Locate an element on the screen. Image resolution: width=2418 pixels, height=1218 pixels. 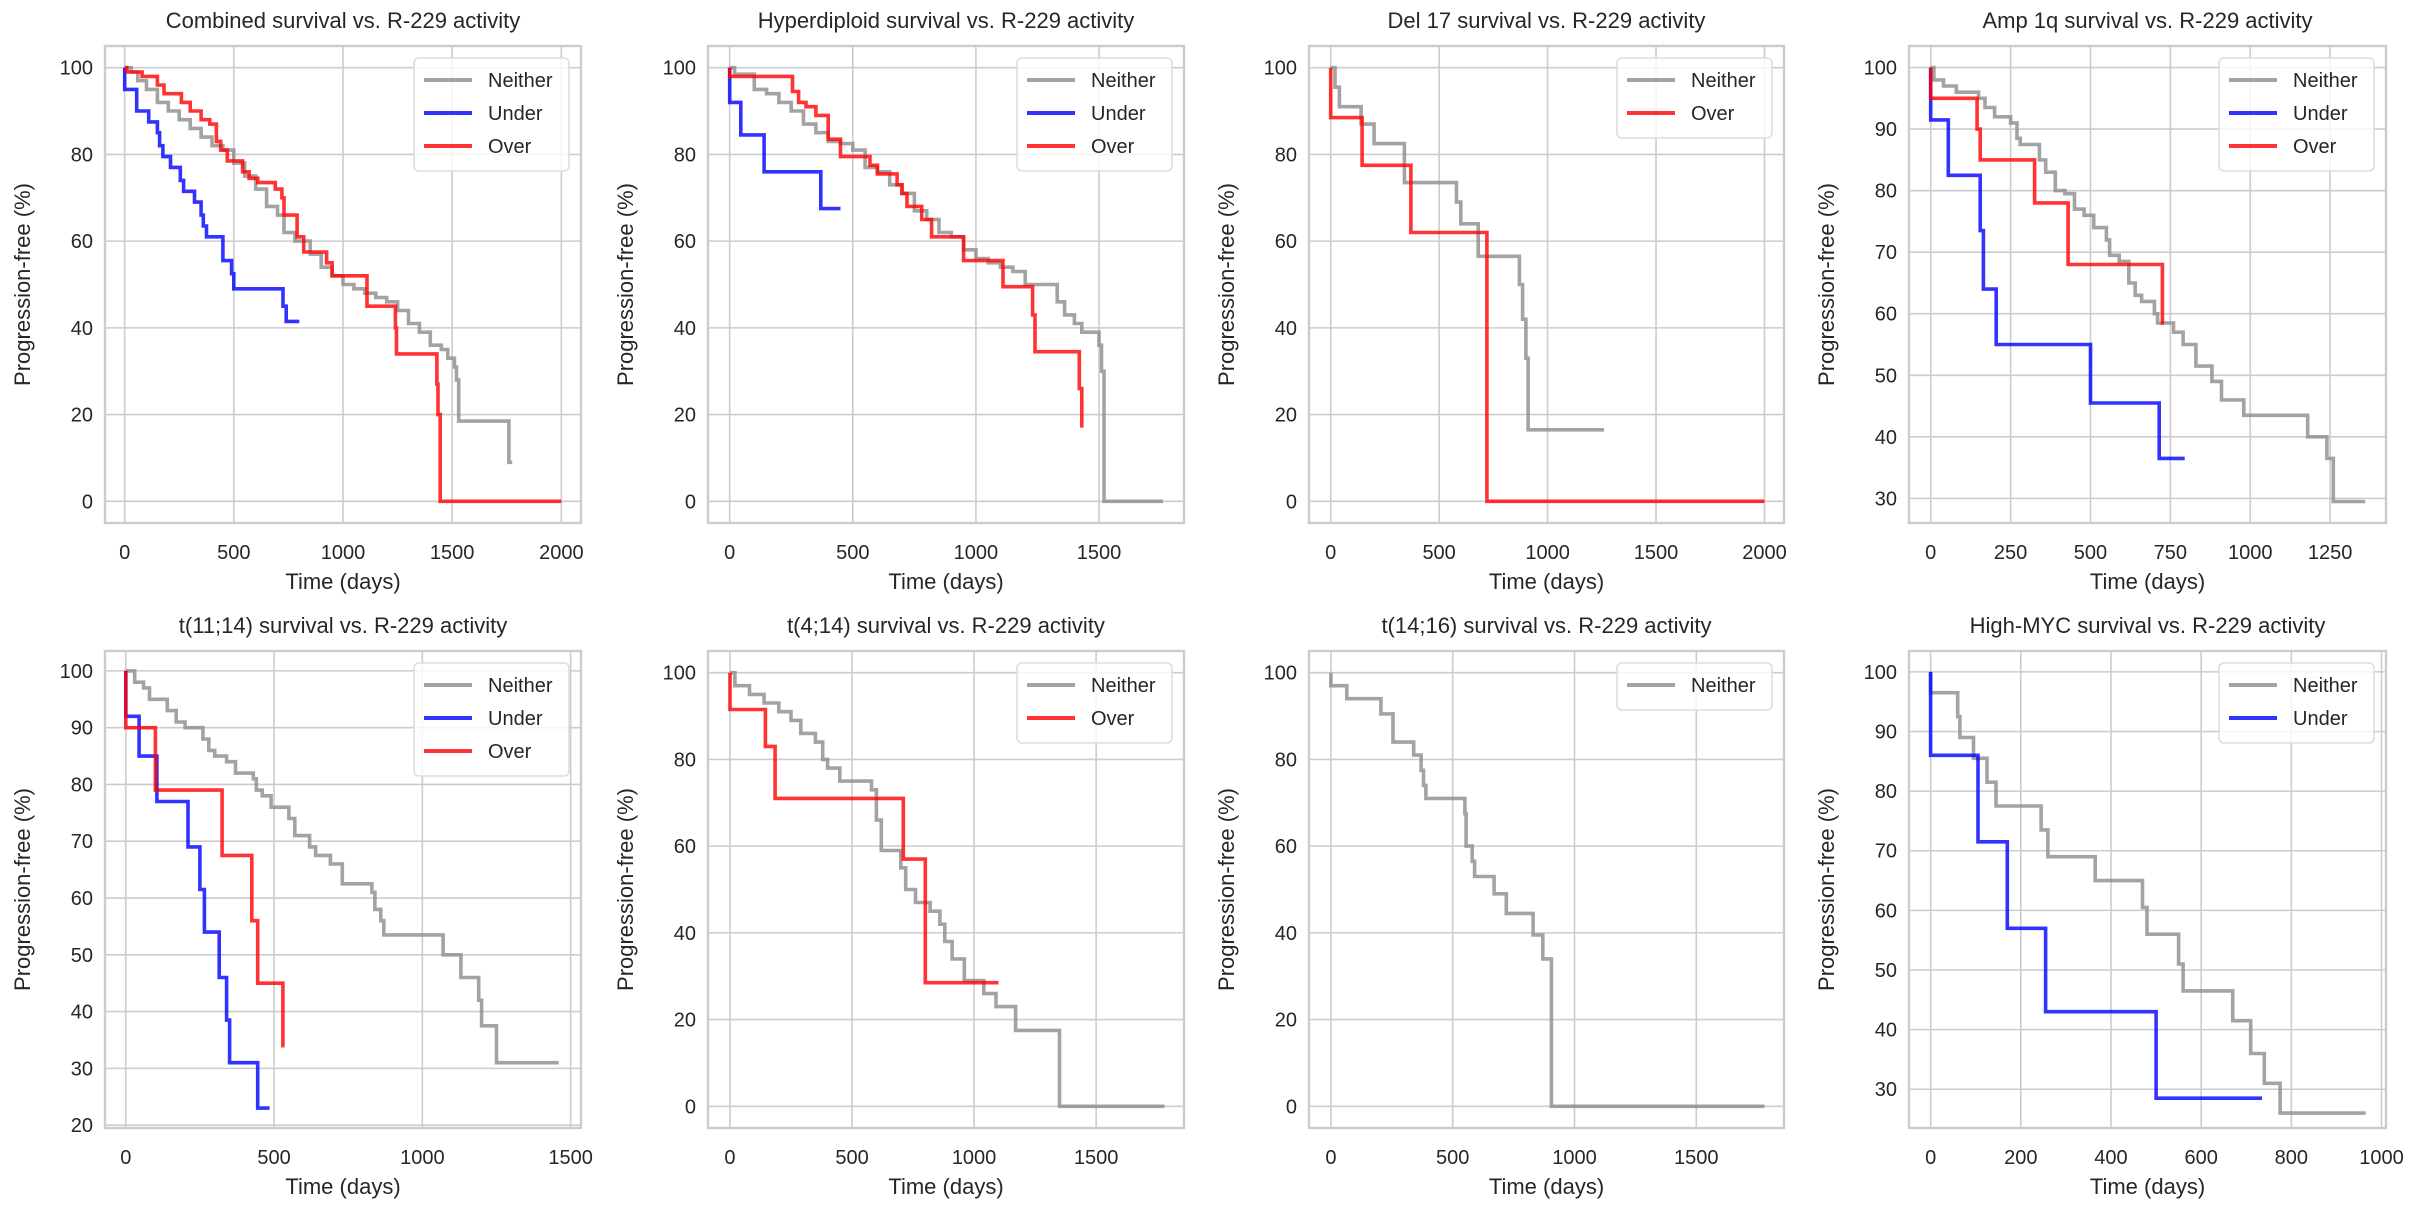
chart-title: Del 17 survival vs. R-229 activity is located at coordinates (1547, 20).